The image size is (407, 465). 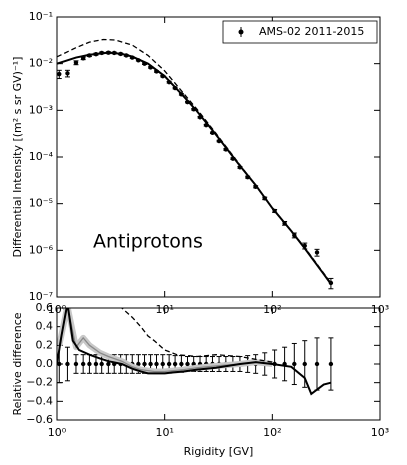 What do you see at coordinates (39, 400) in the screenshot?
I see `y-tick-label: −0.4` at bounding box center [39, 400].